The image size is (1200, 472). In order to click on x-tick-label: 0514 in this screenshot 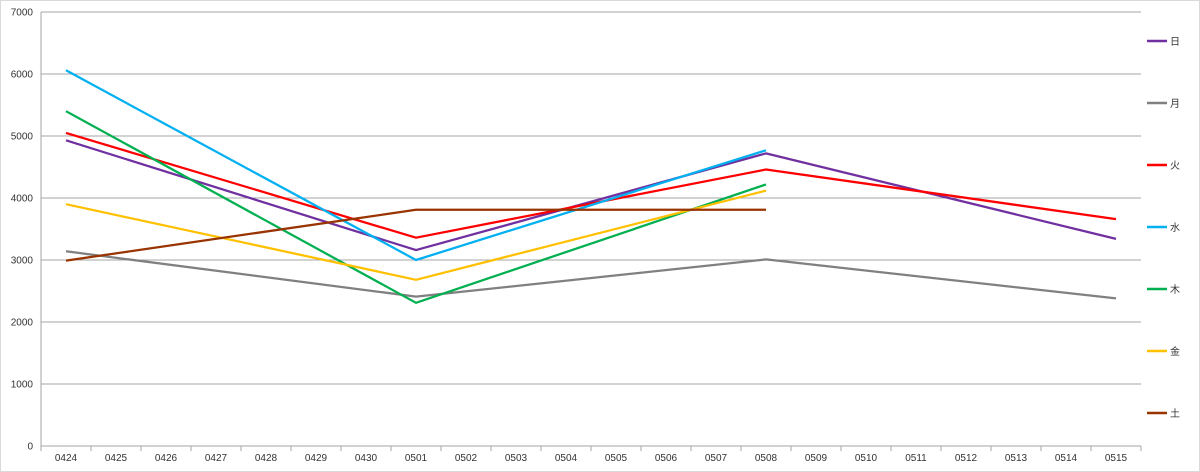, I will do `click(1066, 458)`.